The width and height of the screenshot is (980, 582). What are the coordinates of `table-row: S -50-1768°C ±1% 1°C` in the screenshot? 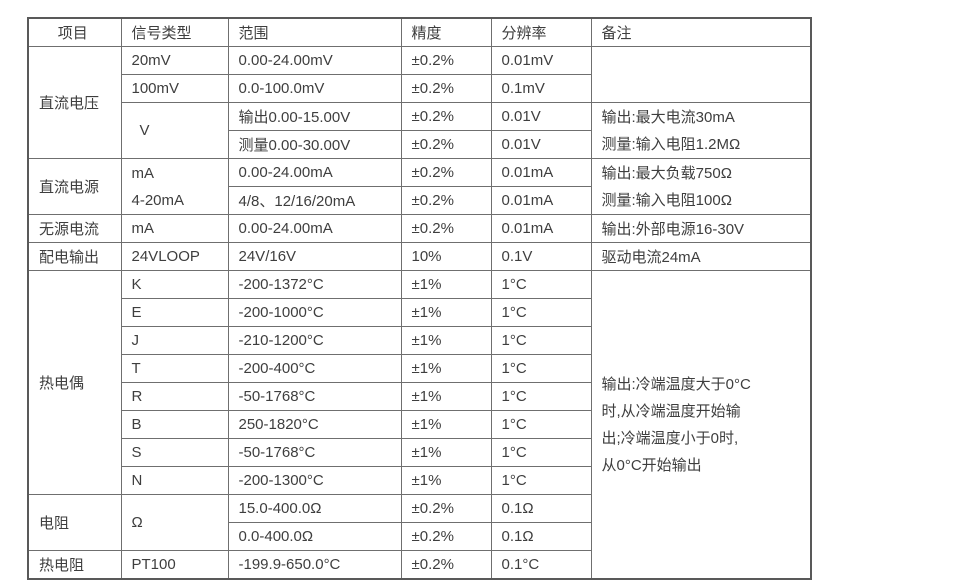 It's located at (419, 452).